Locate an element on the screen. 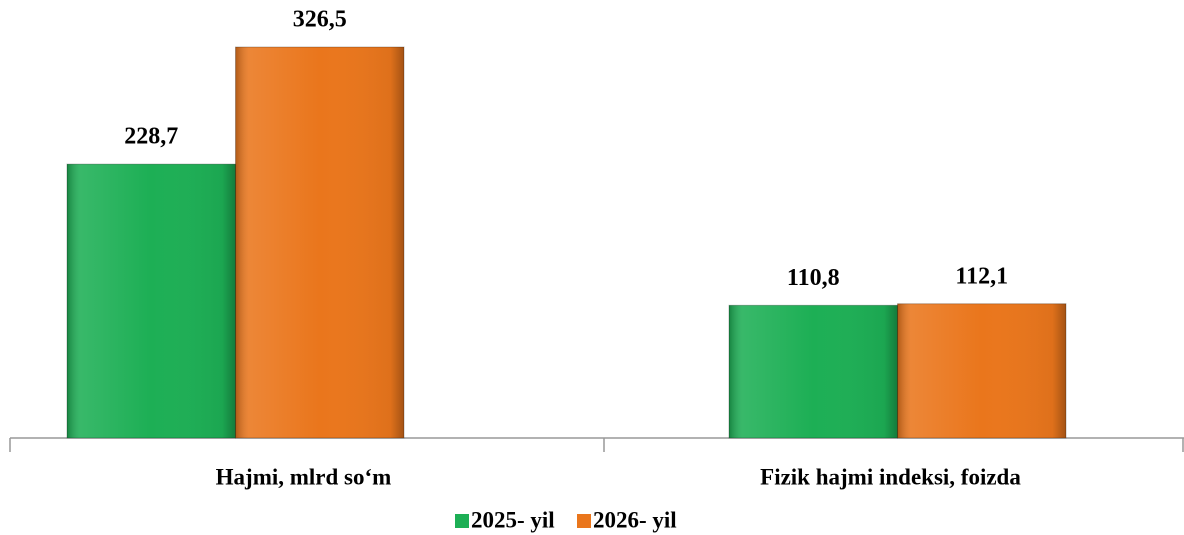  value-label: 110,8 is located at coordinates (813, 278).